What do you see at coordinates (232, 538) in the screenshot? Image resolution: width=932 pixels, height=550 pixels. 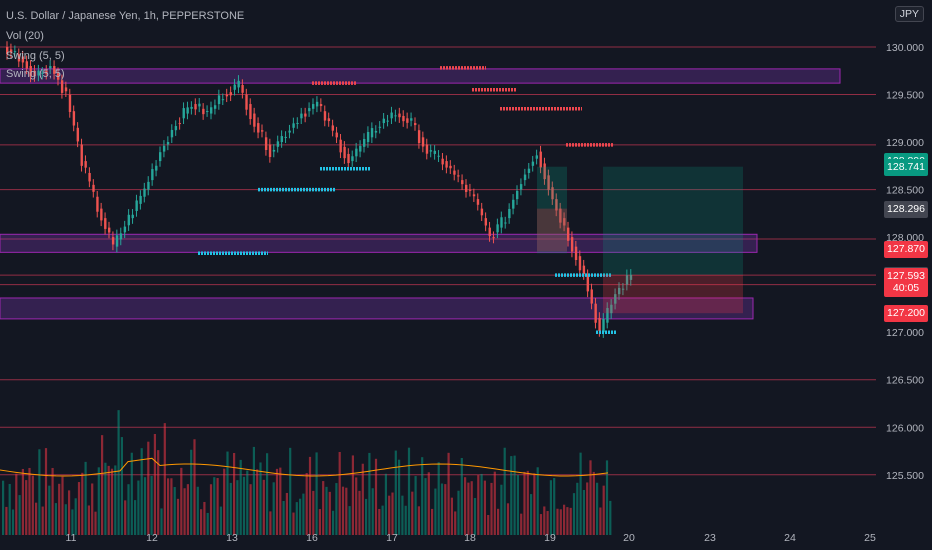 I see `x-tick-label: 13` at bounding box center [232, 538].